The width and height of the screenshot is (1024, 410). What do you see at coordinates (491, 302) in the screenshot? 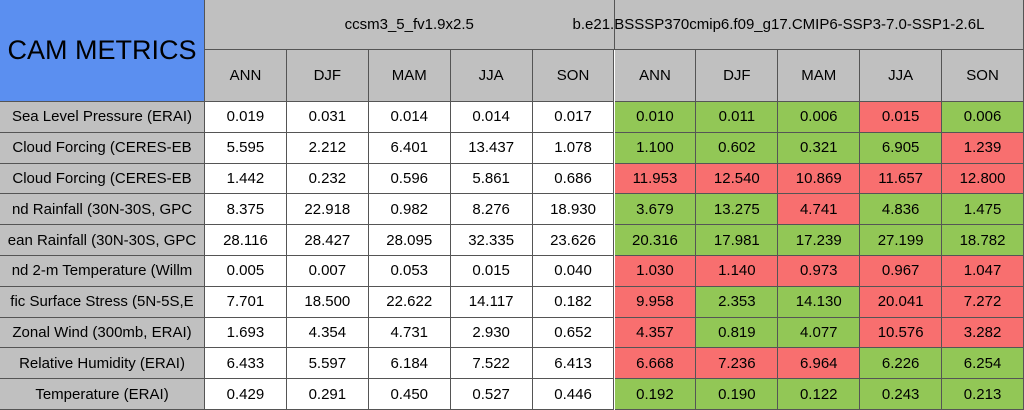
I see `value-cell: 14.117` at bounding box center [491, 302].